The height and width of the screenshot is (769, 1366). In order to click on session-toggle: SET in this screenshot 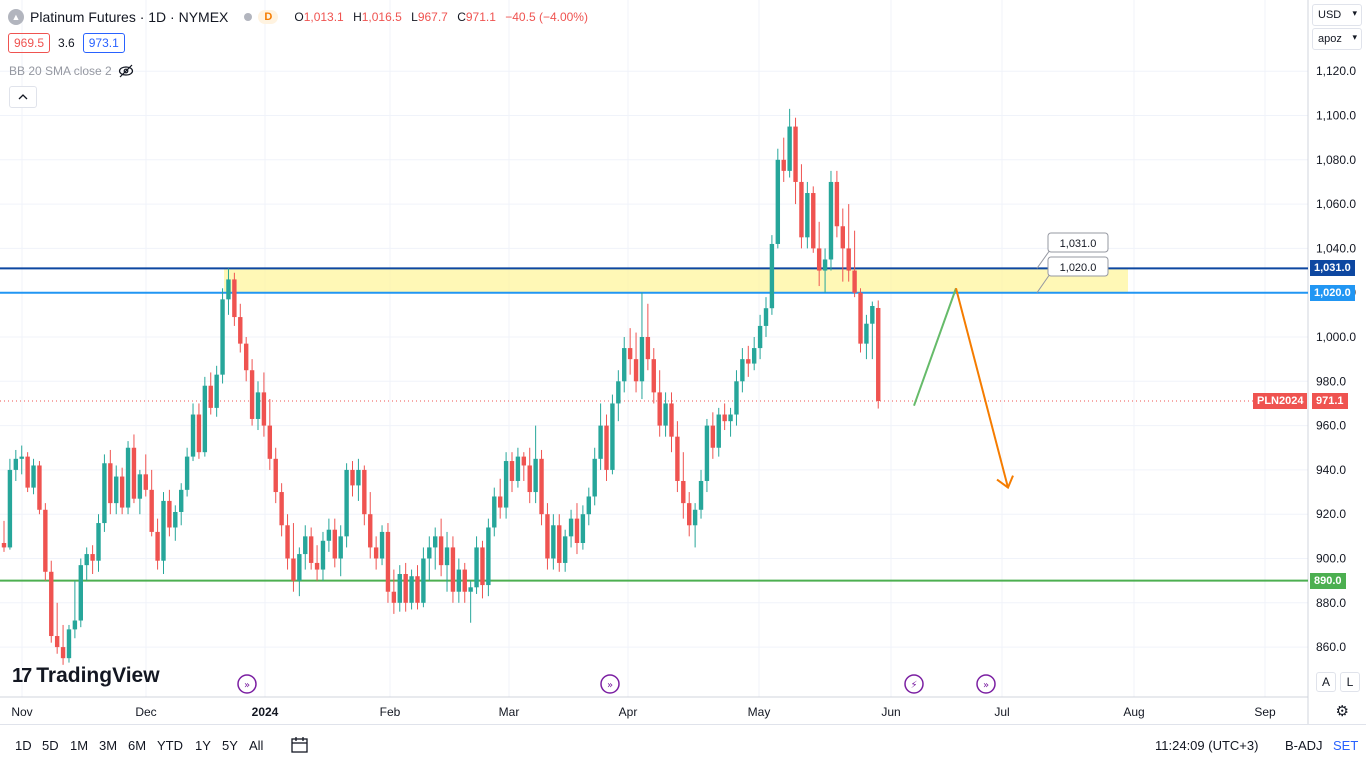, I will do `click(1346, 745)`.